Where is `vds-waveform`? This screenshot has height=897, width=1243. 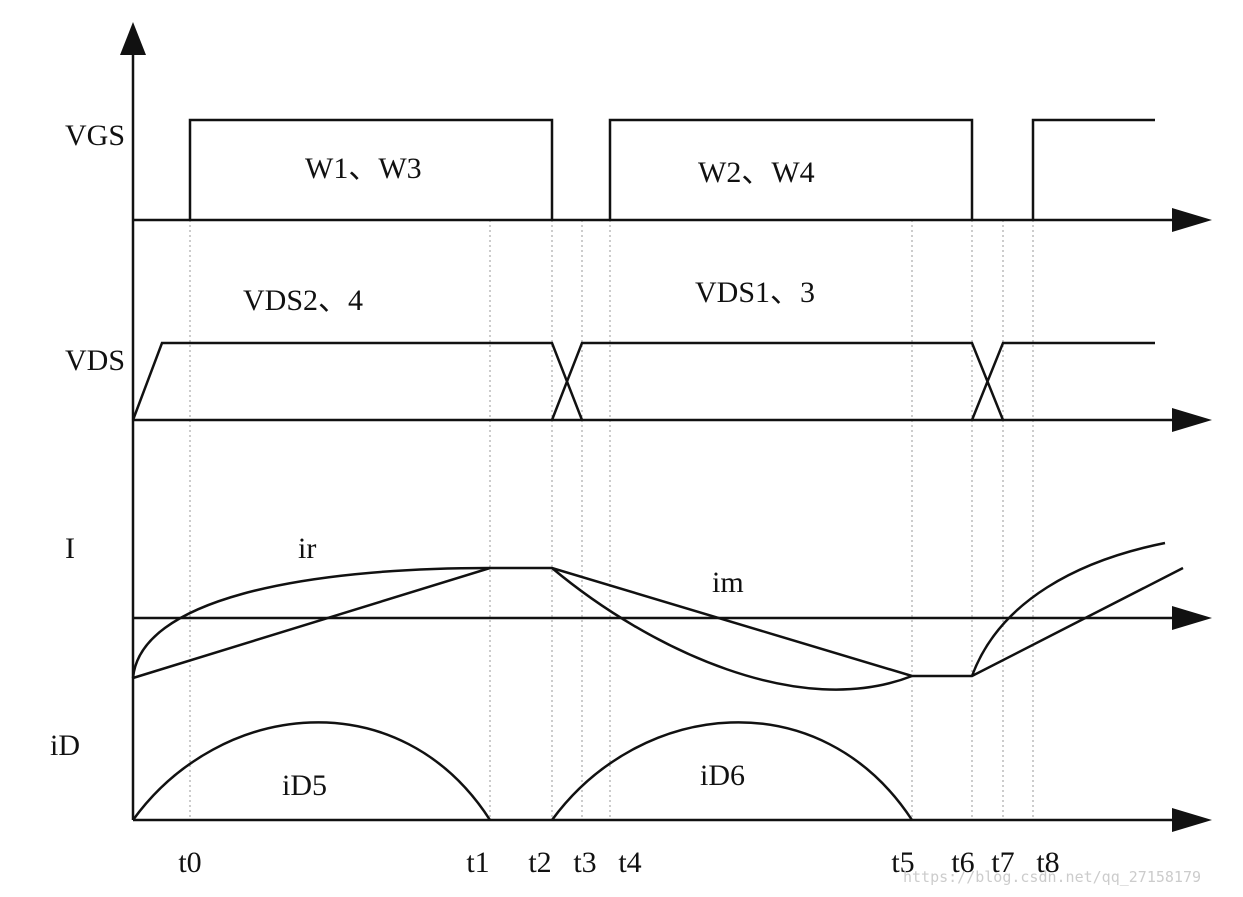 vds-waveform is located at coordinates (643, 381).